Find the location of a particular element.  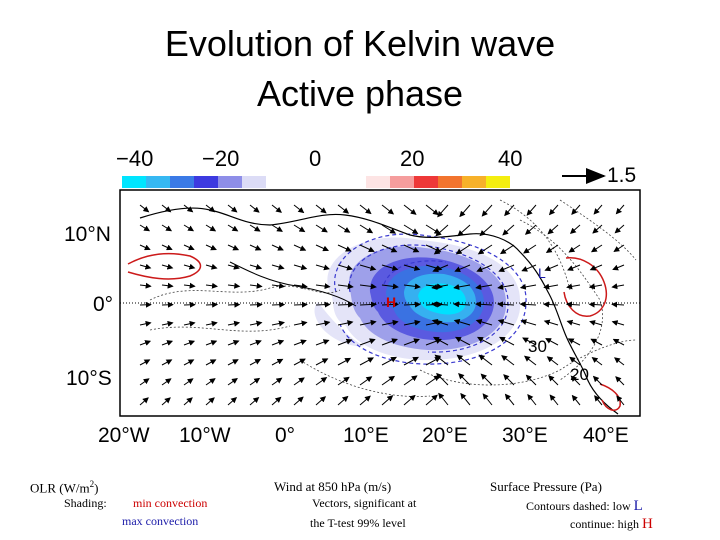

contour-label-30: 30 is located at coordinates (537, 346).